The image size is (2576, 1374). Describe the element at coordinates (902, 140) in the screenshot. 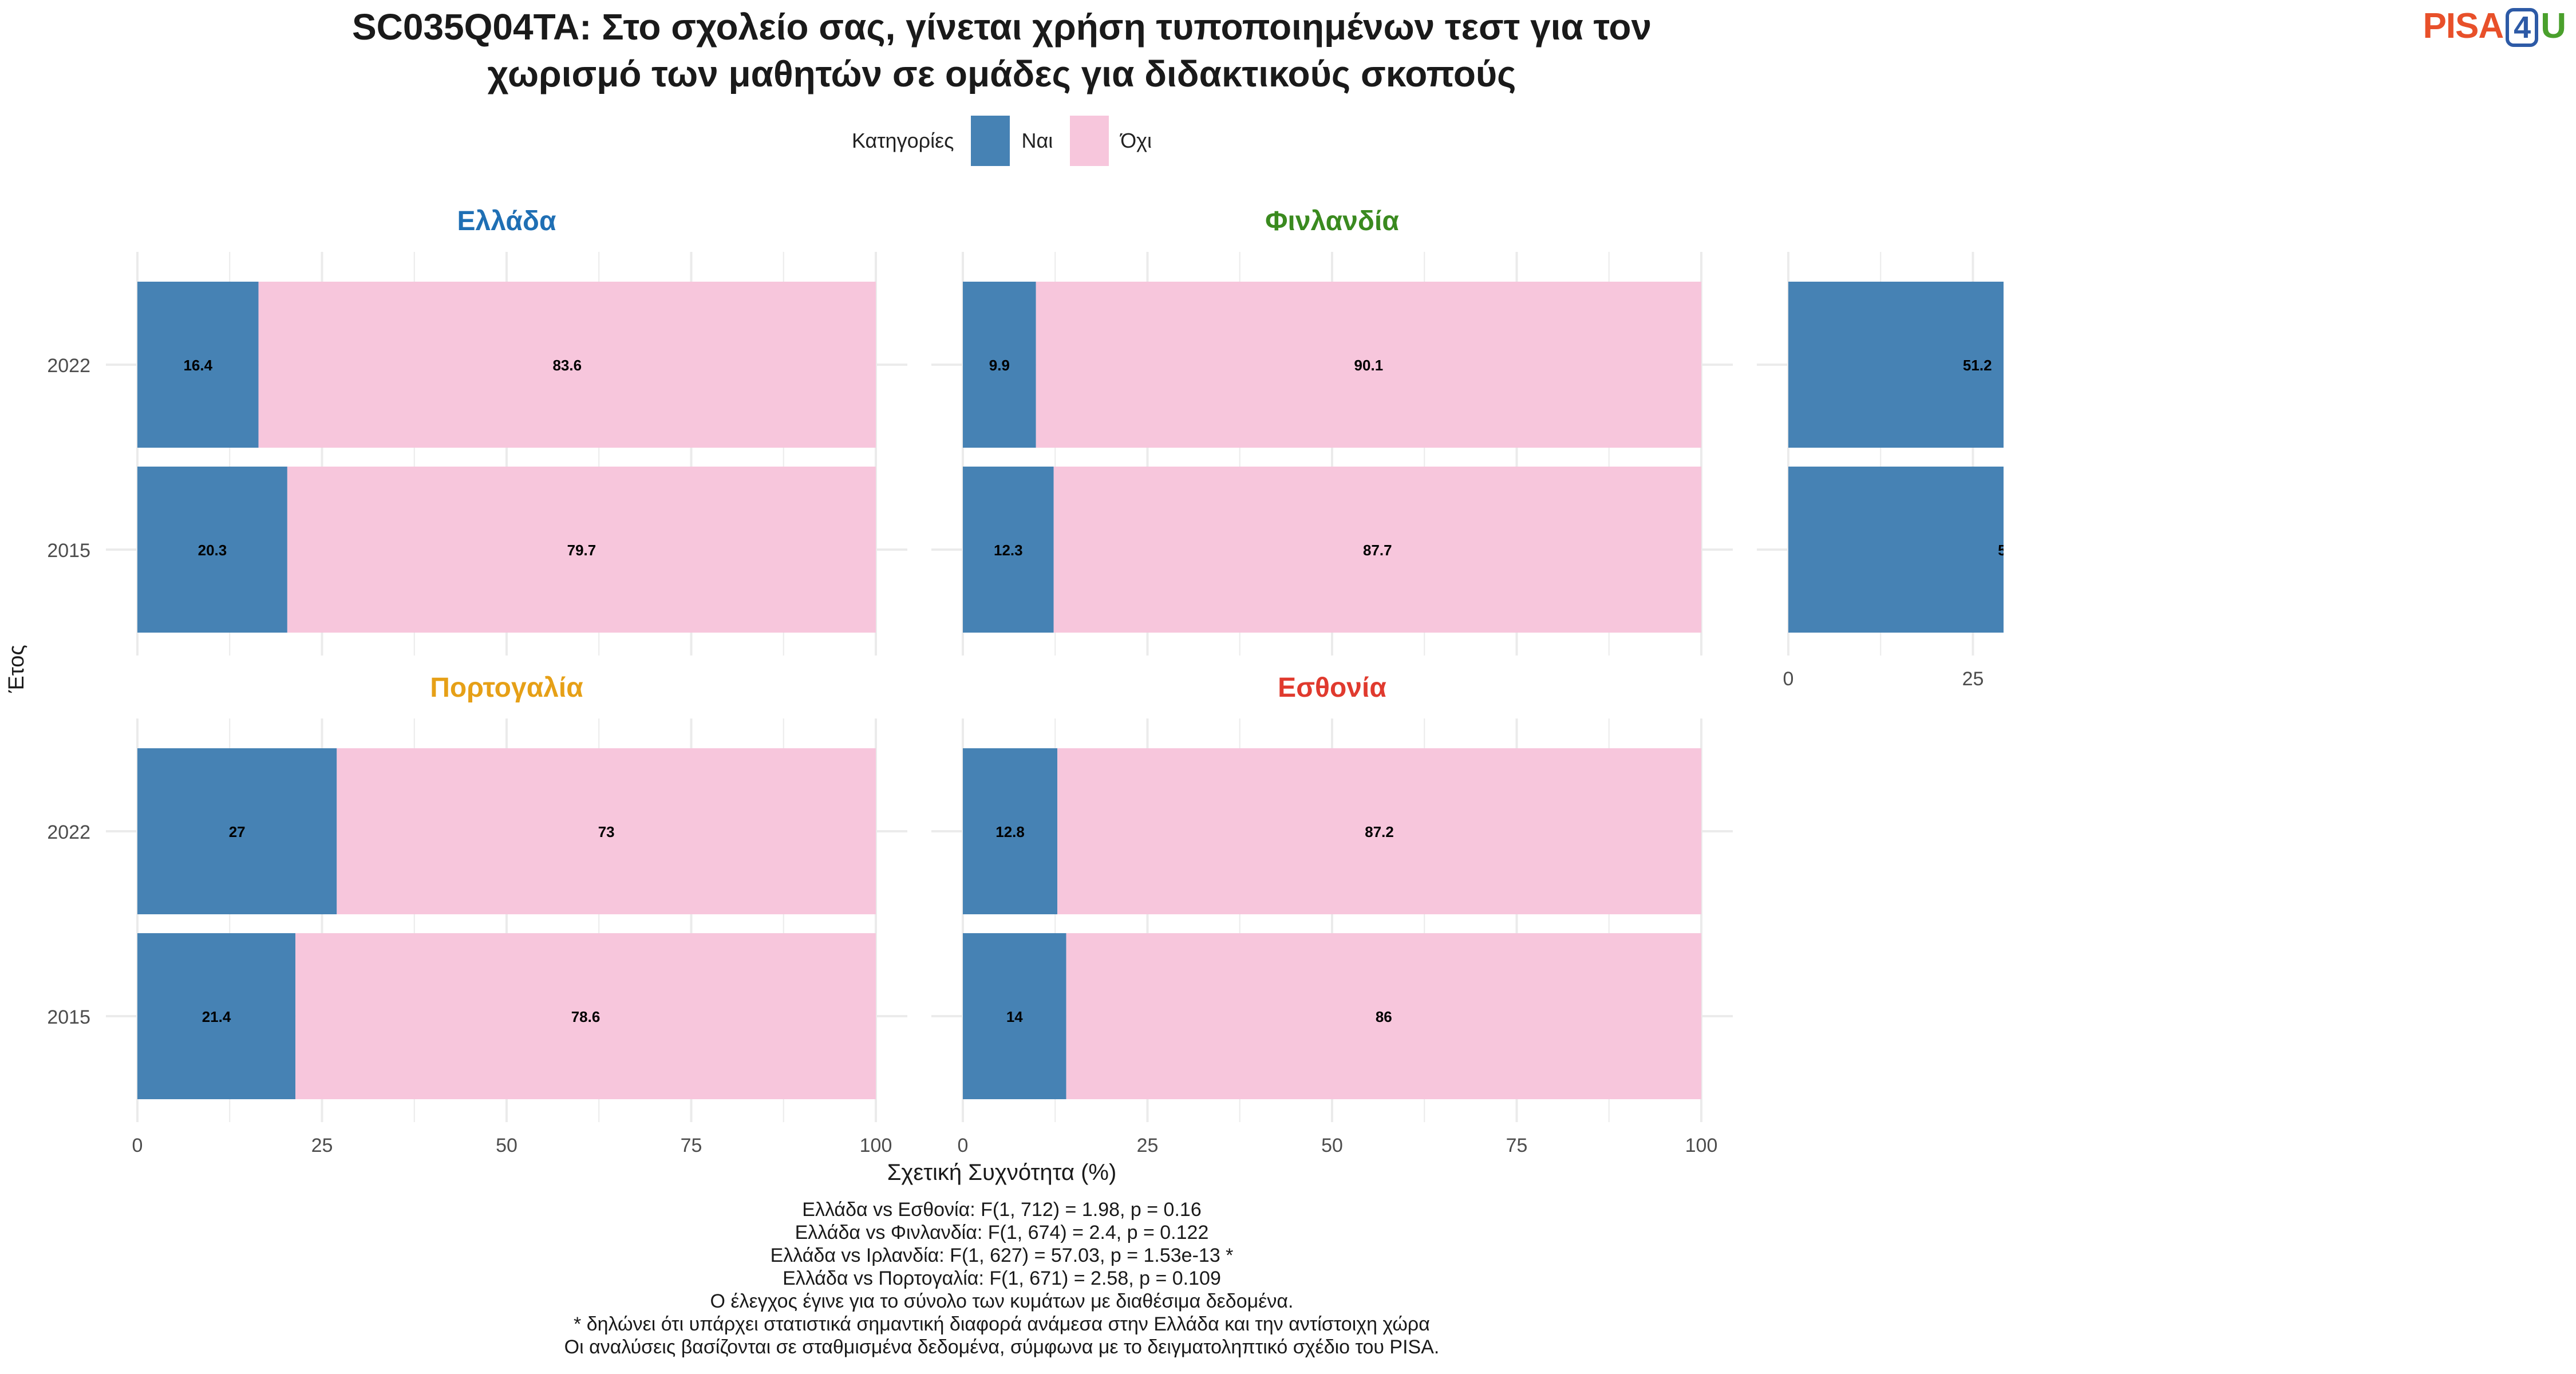

I see `legend-title: Κατηγορίες` at that location.